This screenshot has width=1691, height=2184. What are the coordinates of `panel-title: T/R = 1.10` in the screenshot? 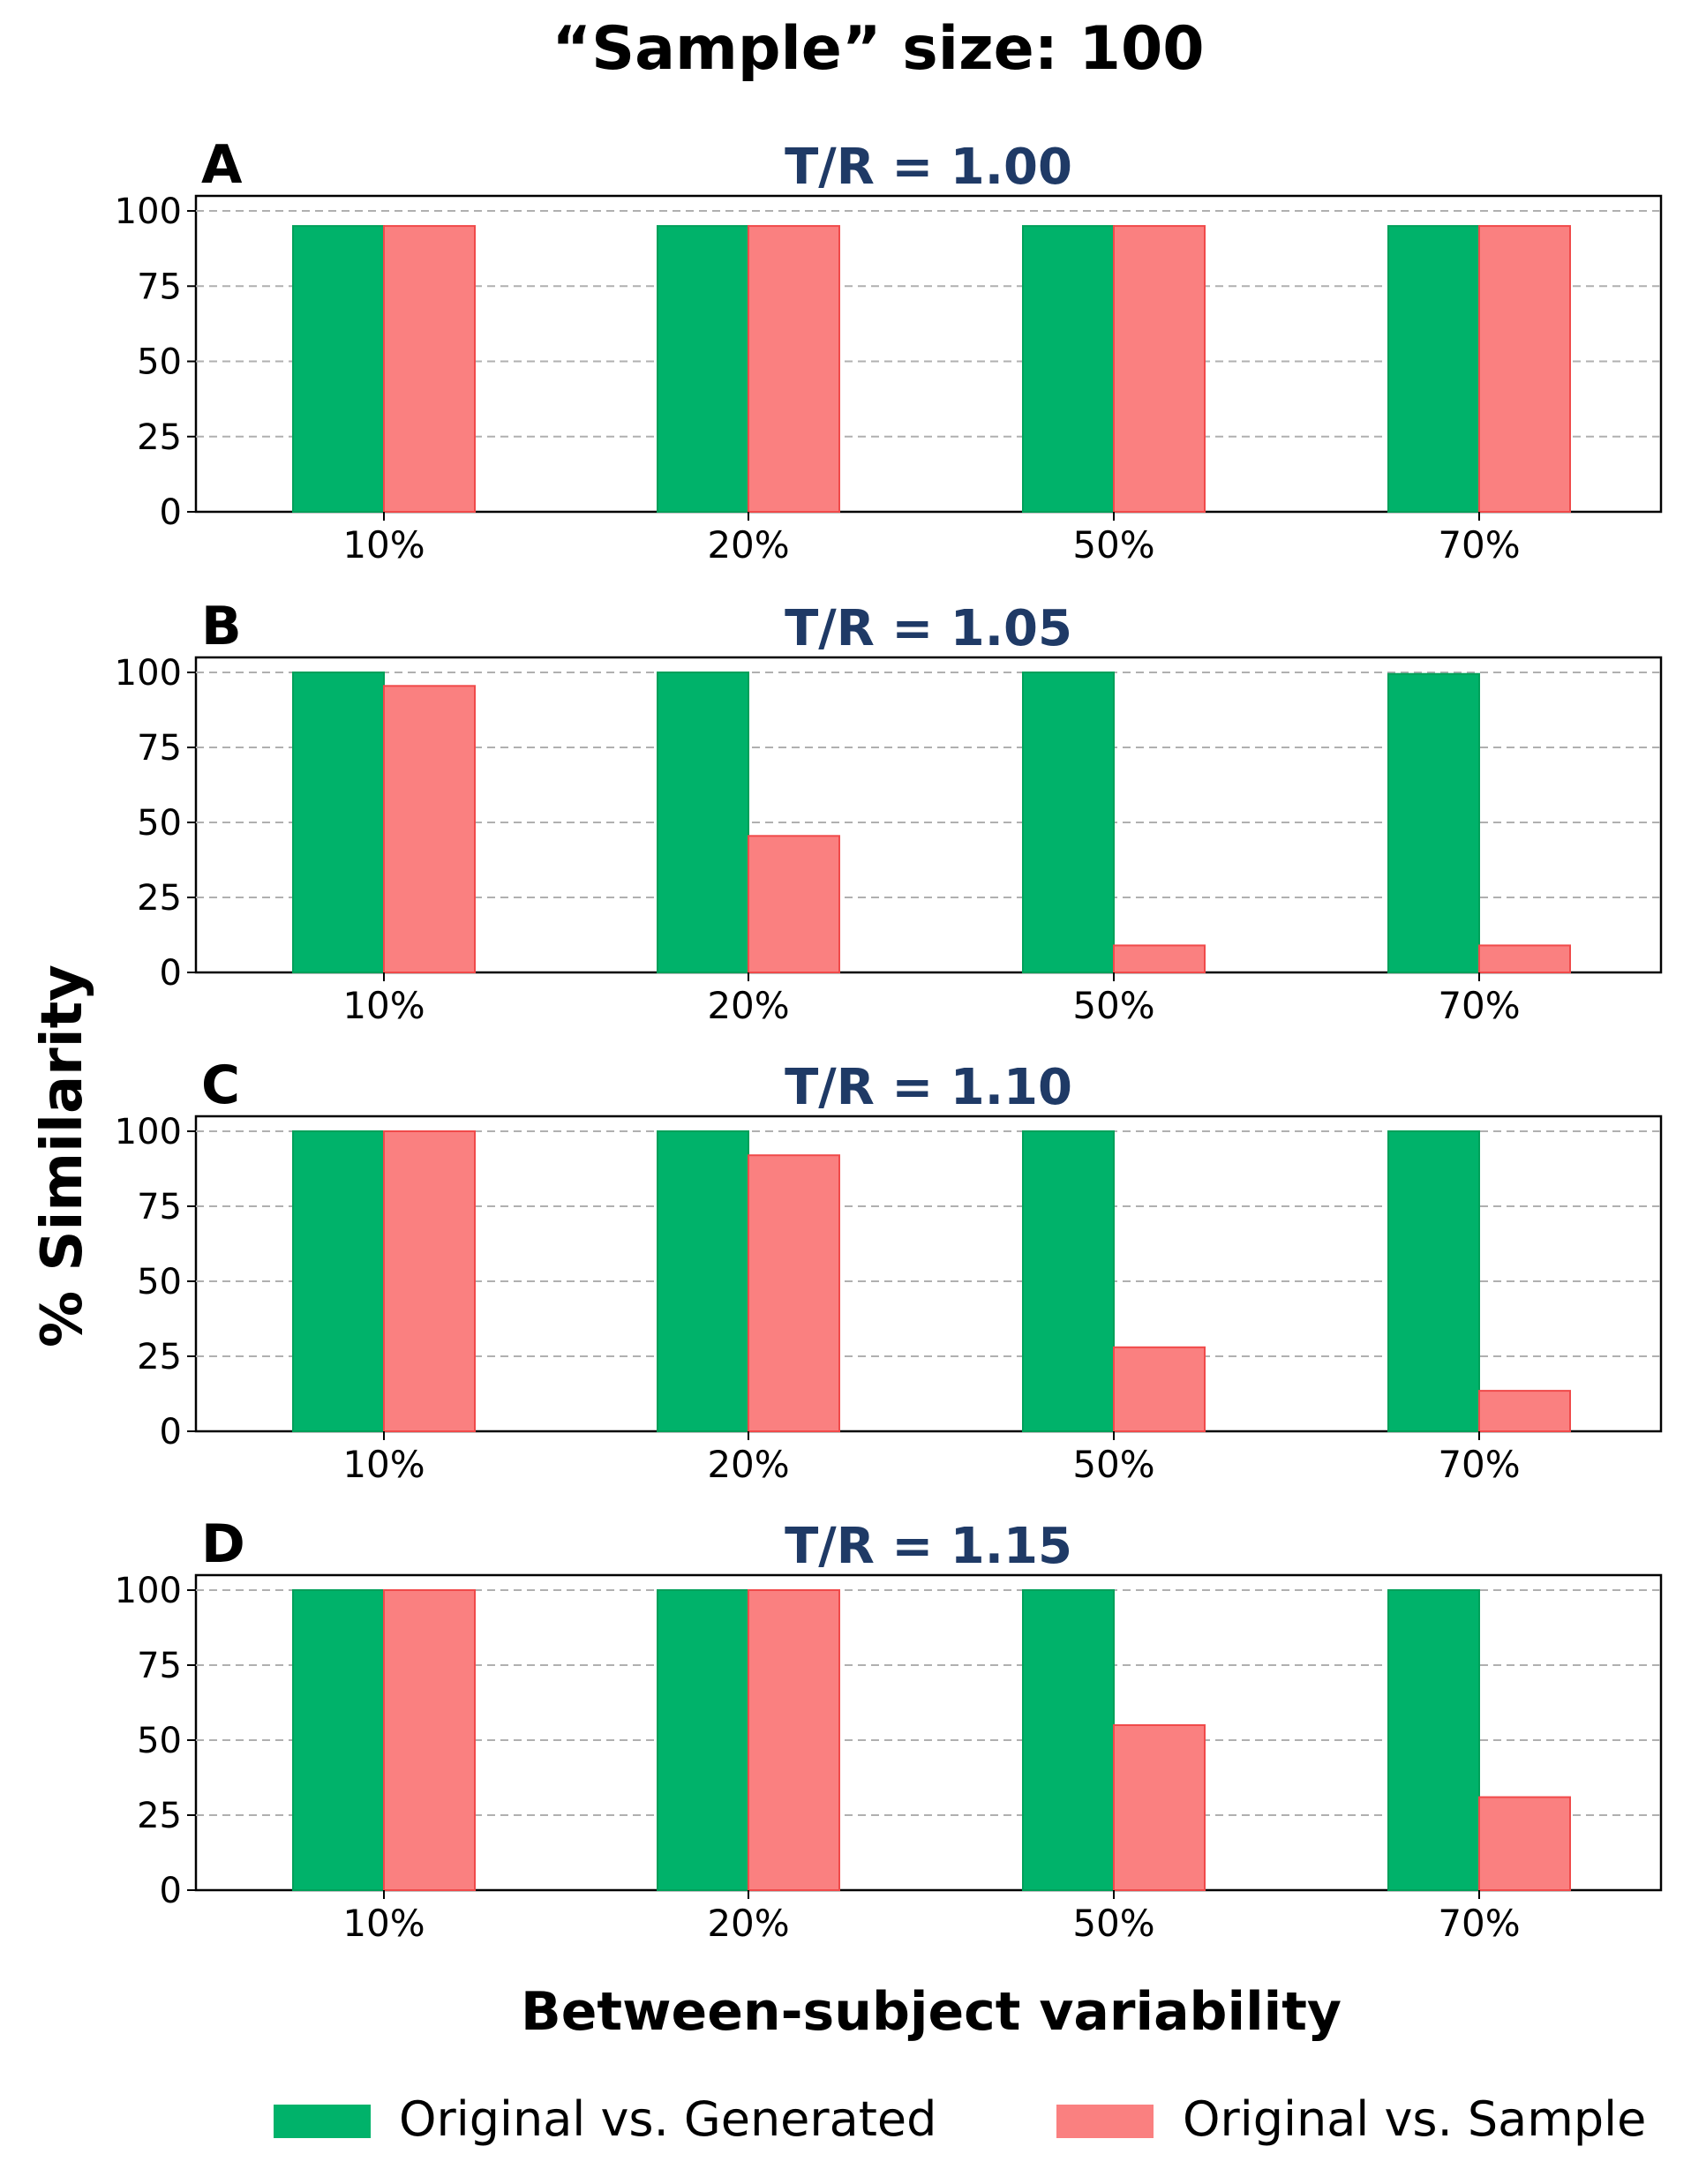 It's located at (929, 1087).